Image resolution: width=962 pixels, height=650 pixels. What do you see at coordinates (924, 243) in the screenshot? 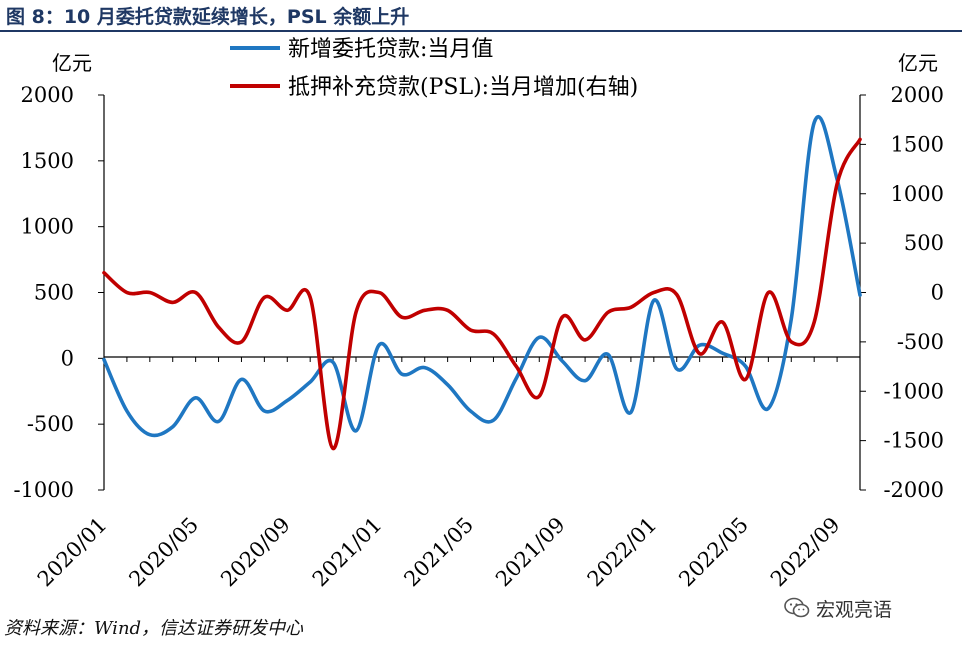
I see `right-y-tick-label: 500` at bounding box center [924, 243].